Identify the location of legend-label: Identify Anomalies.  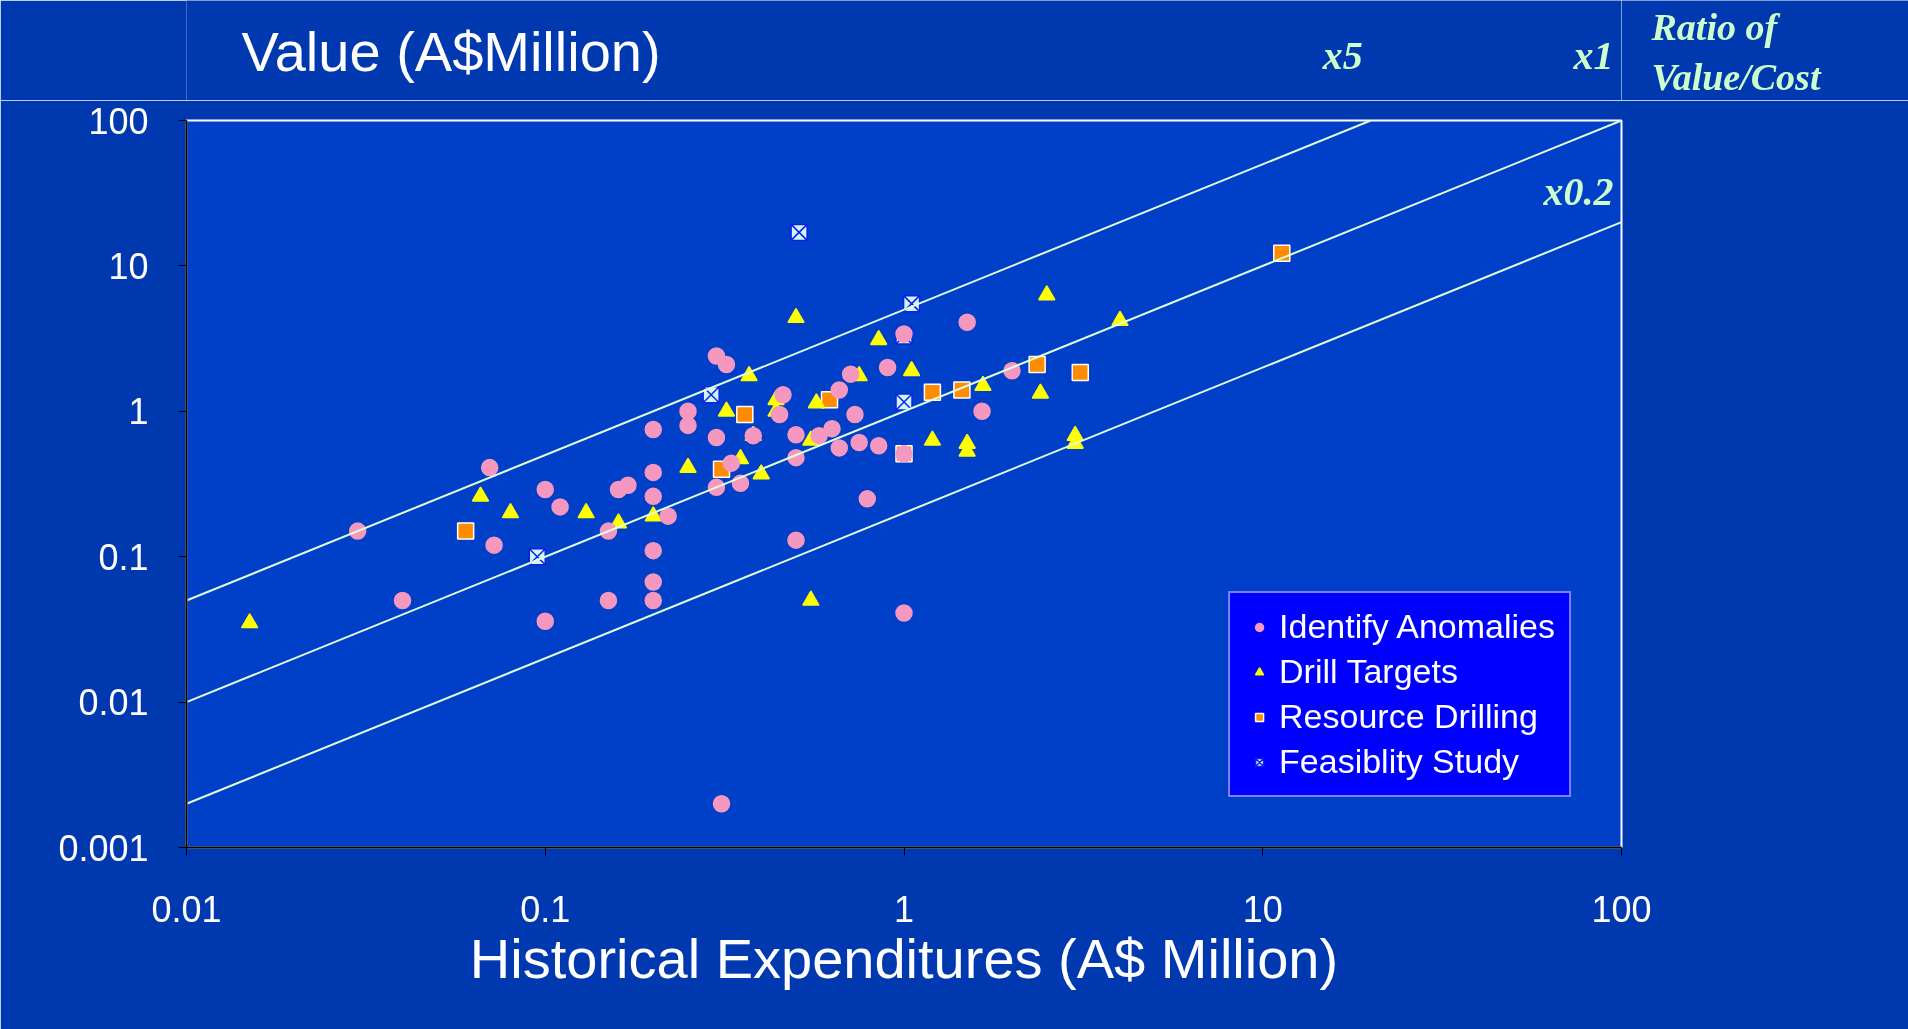
(1417, 626).